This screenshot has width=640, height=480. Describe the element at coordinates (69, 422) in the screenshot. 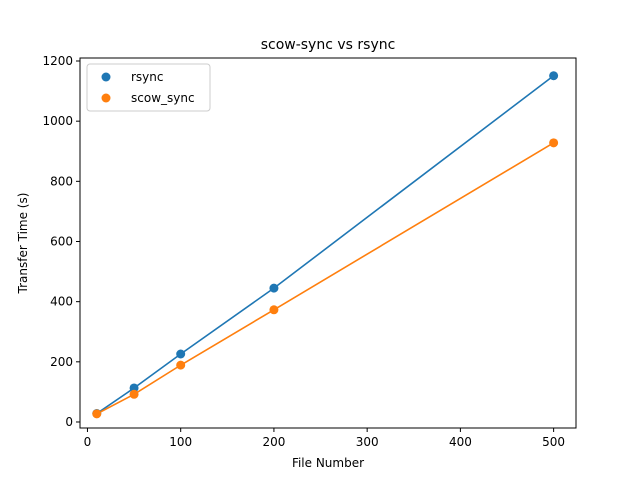

I see `y-tick-label: 0` at that location.